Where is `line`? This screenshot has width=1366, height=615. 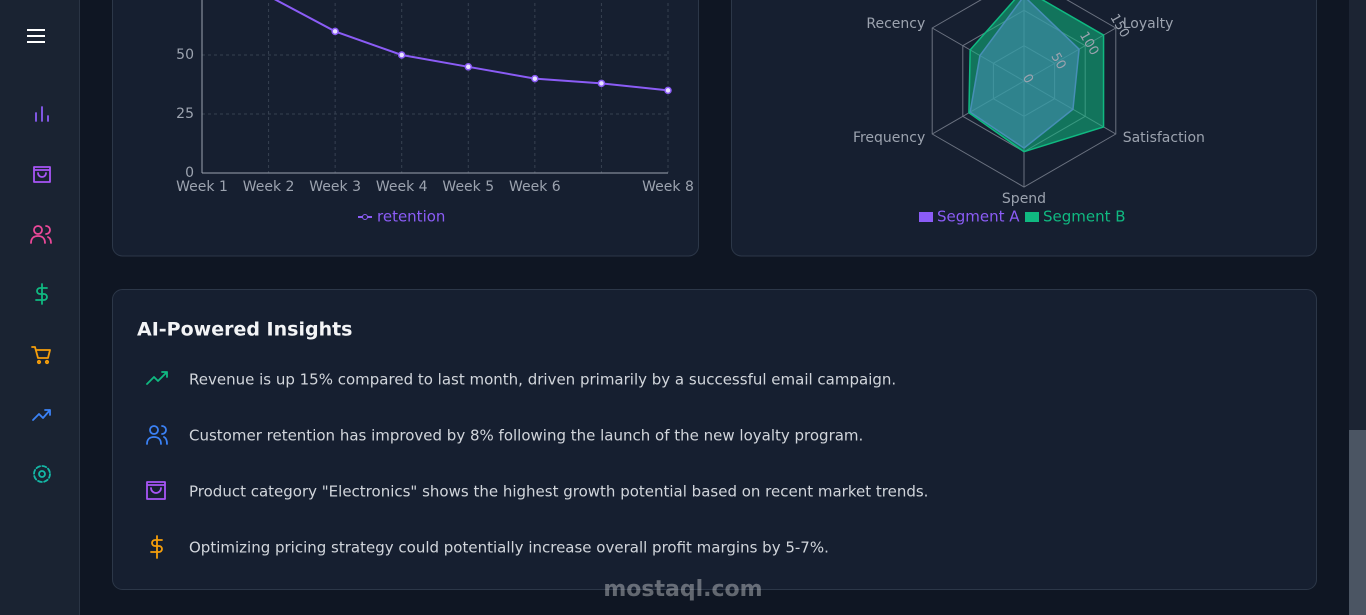
line is located at coordinates (471, 46).